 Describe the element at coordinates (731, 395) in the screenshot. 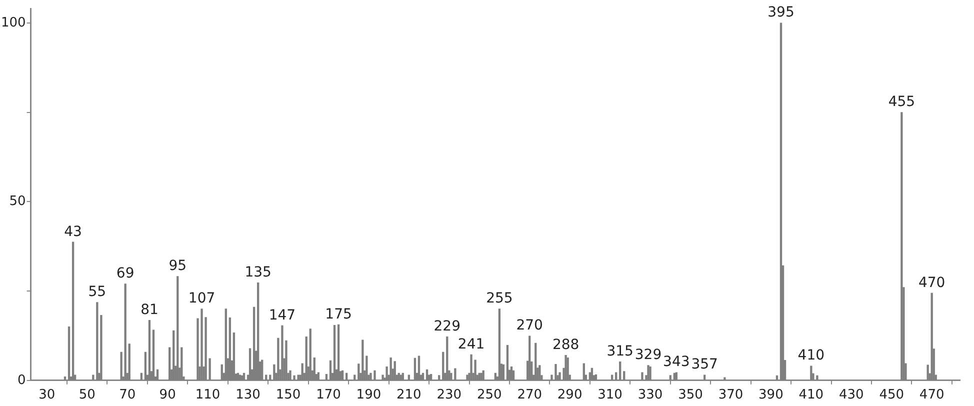

I see `x-tick-label: 370` at that location.